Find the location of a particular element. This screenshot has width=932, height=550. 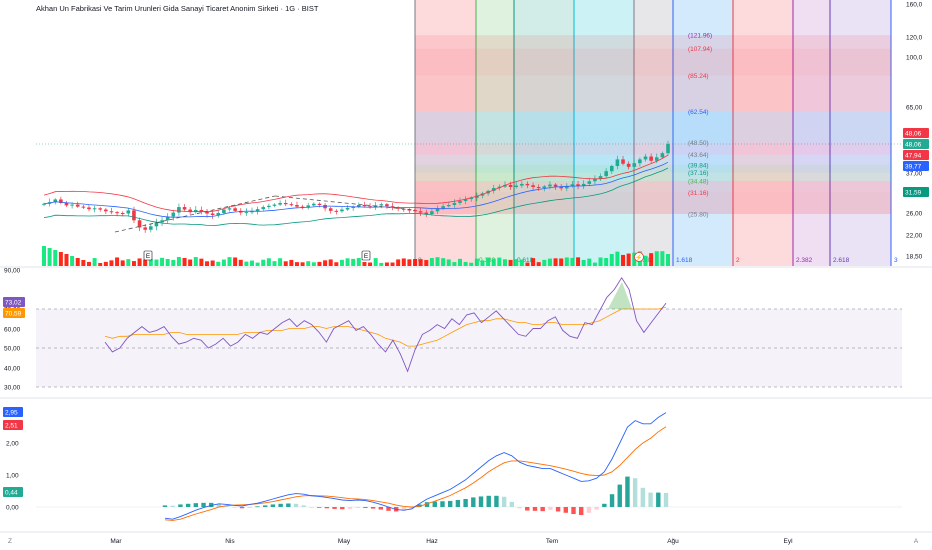

fib-level-label: (37.16) is located at coordinates (698, 173).